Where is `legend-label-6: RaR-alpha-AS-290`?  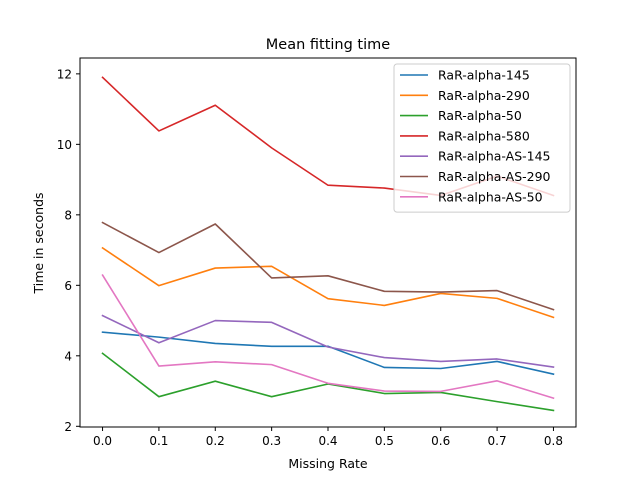
legend-label-6: RaR-alpha-AS-290 is located at coordinates (494, 176).